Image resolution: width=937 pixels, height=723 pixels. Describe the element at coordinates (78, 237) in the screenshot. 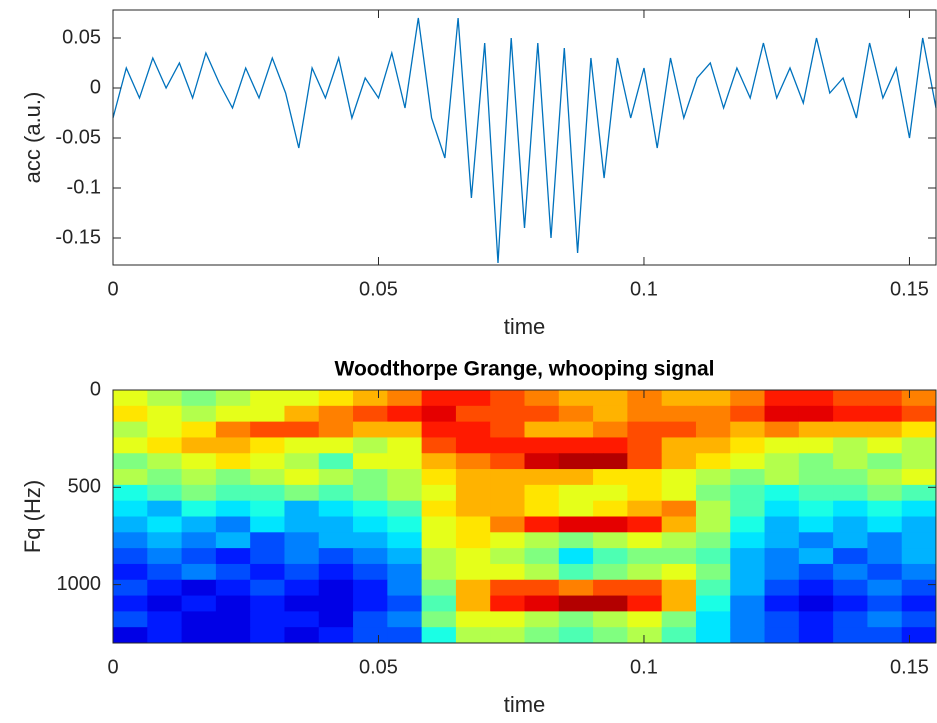

I see `y-tick-label: -0.15` at that location.